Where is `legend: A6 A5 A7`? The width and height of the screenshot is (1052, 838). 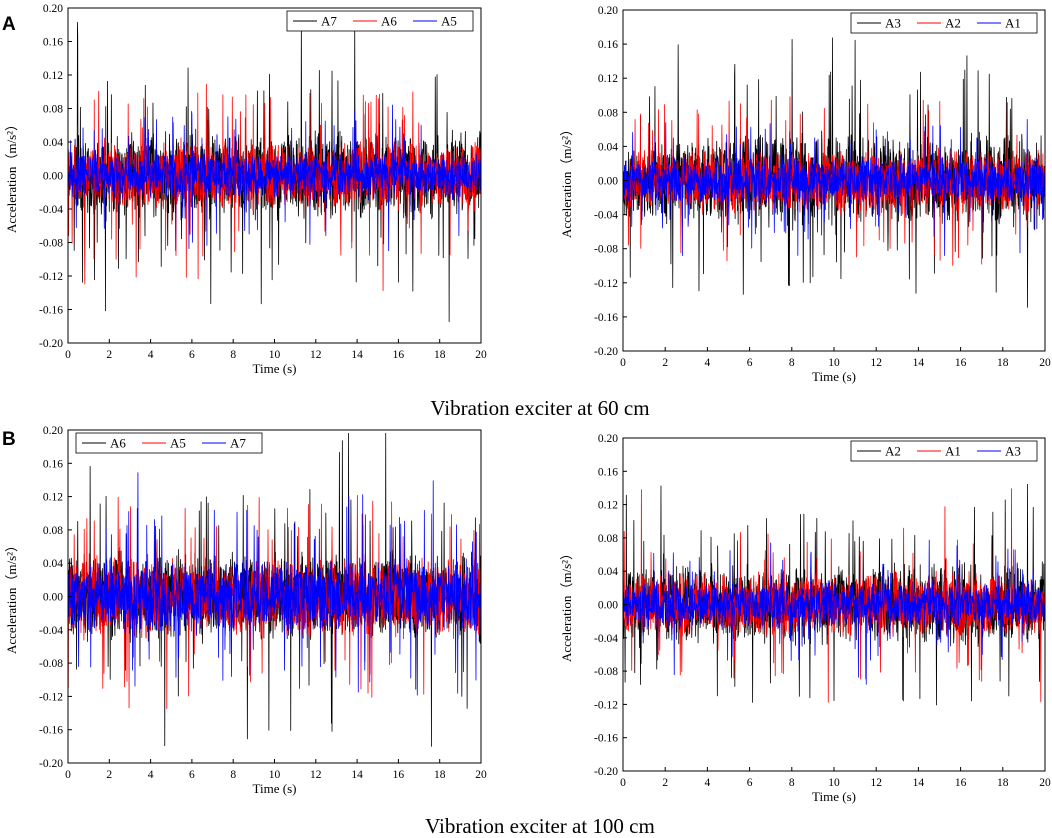 legend: A6 A5 A7 is located at coordinates (169, 443).